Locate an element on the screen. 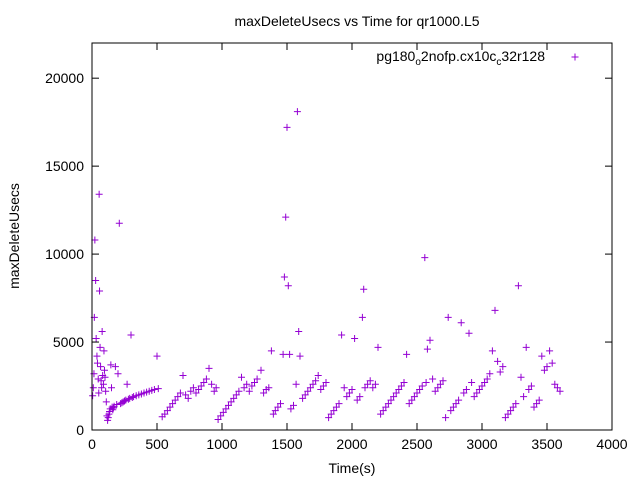 Image resolution: width=640 pixels, height=480 pixels. legend-label-subscript: c is located at coordinates (498, 62).